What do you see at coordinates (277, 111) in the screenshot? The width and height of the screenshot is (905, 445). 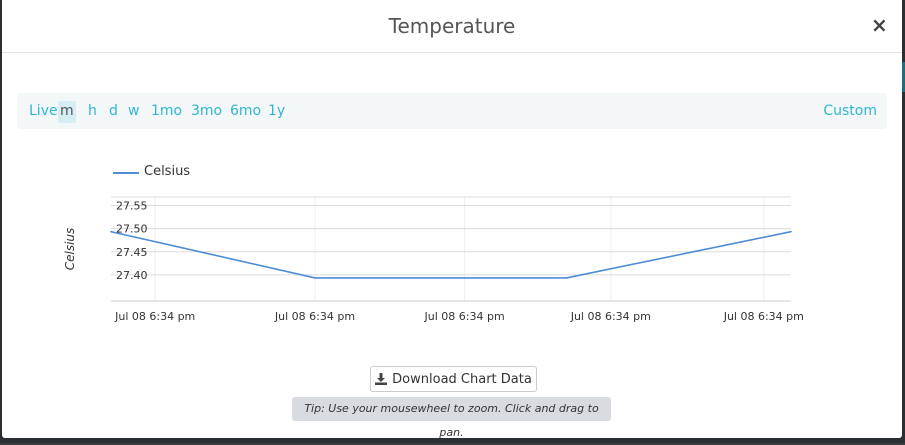 I see `range-1y-button: 1y` at bounding box center [277, 111].